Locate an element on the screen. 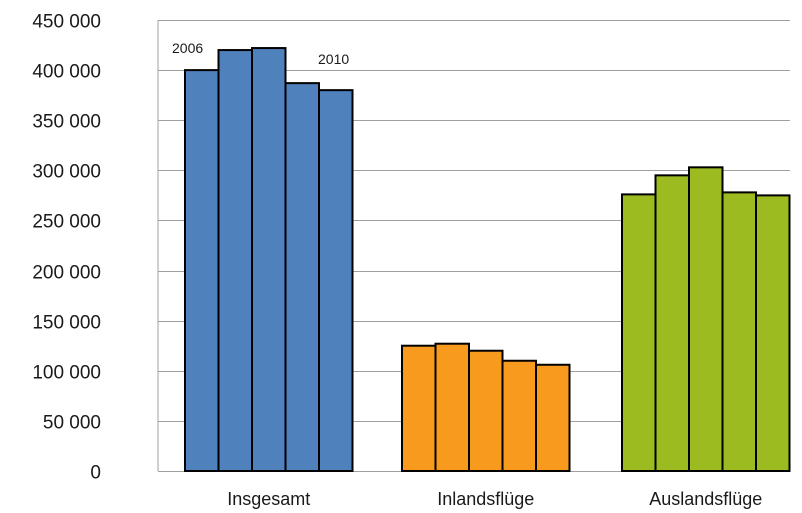 The image size is (802, 513). category-label: Insgesamt is located at coordinates (268, 499).